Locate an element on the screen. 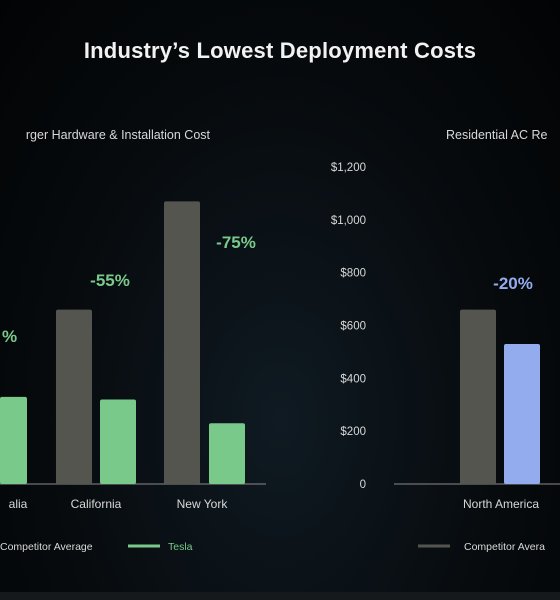 The width and height of the screenshot is (560, 600). right-reduction-label-0: -20% is located at coordinates (513, 283).